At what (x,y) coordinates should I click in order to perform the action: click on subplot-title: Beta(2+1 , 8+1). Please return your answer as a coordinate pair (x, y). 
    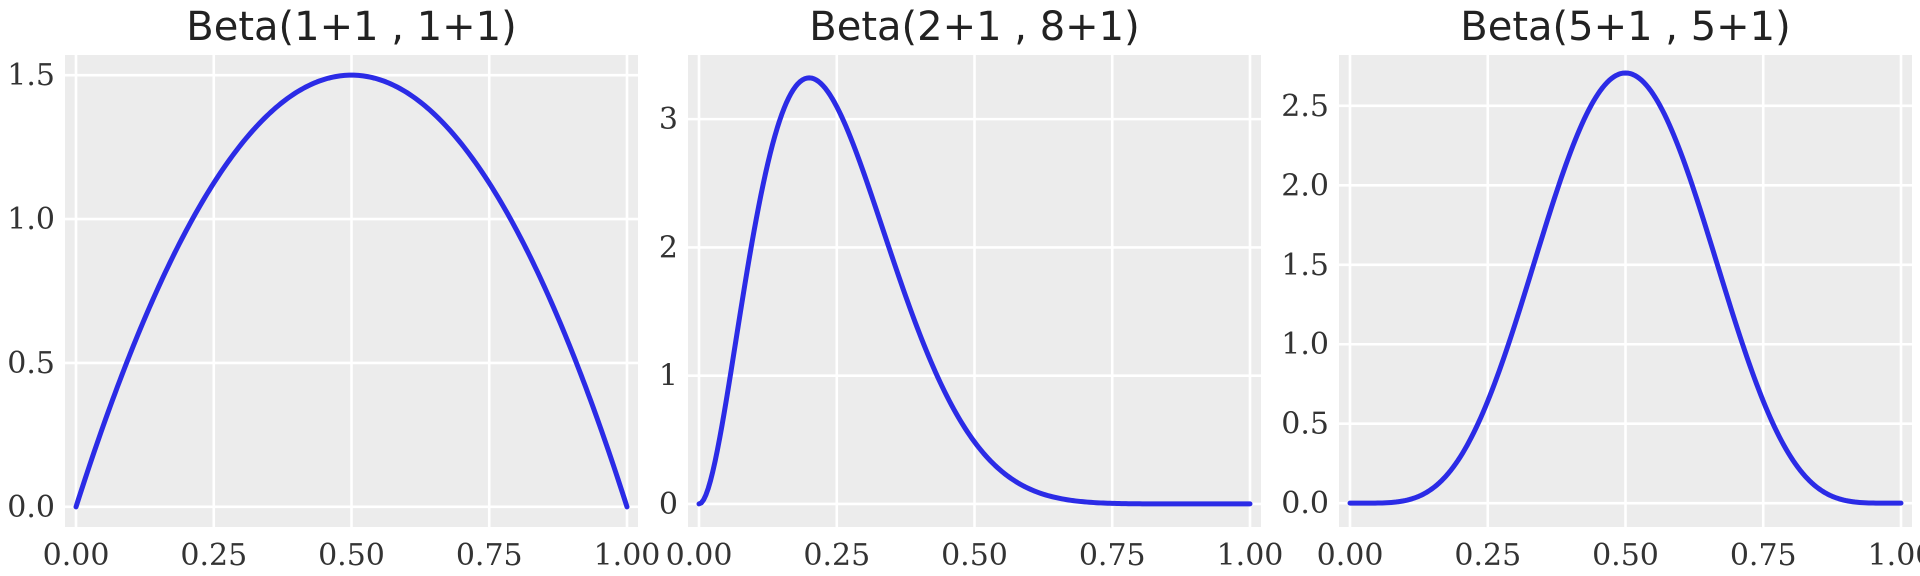
    Looking at the image, I should click on (974, 27).